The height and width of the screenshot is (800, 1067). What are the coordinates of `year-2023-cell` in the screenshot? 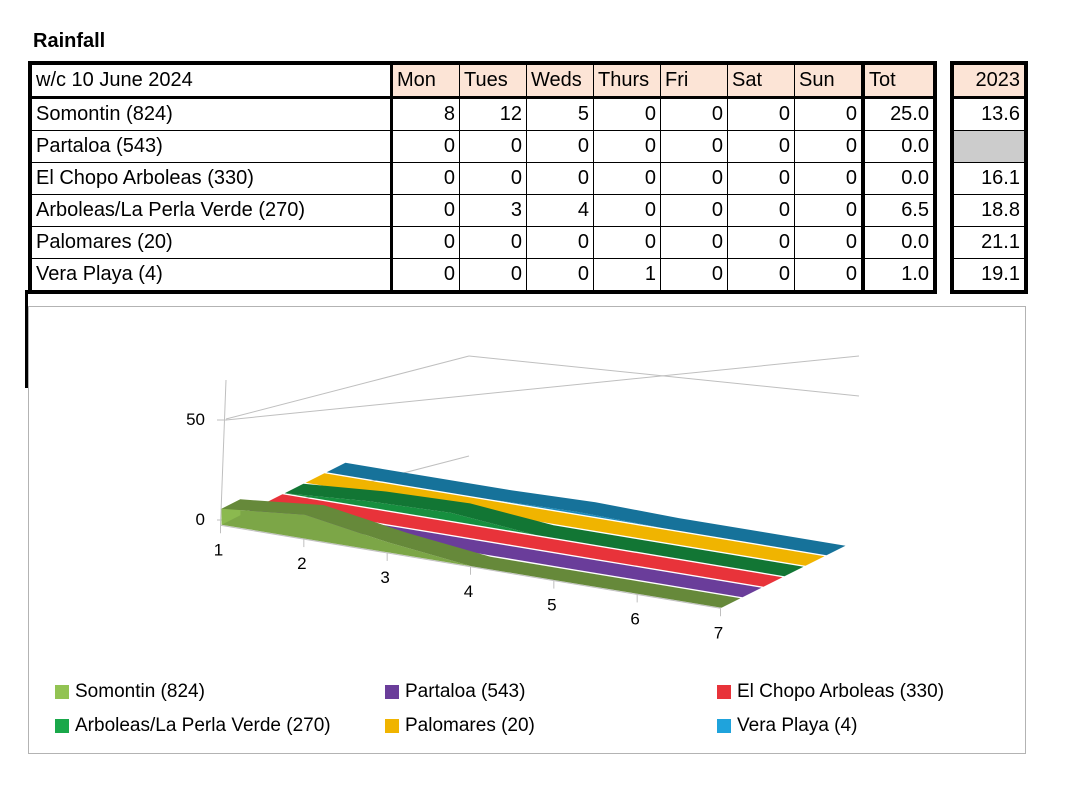 It's located at (989, 146).